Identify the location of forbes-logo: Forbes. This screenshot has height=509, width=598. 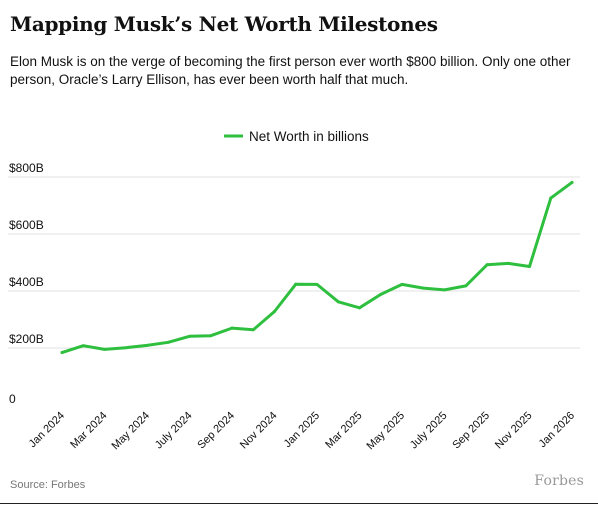
(559, 481).